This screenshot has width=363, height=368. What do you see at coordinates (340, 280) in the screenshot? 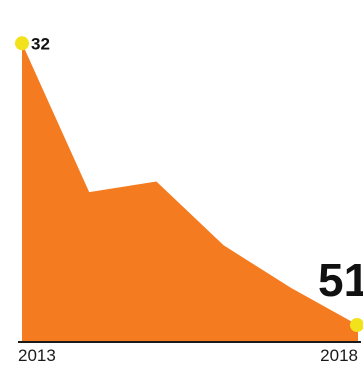
I see `end-value-label: 51` at bounding box center [340, 280].